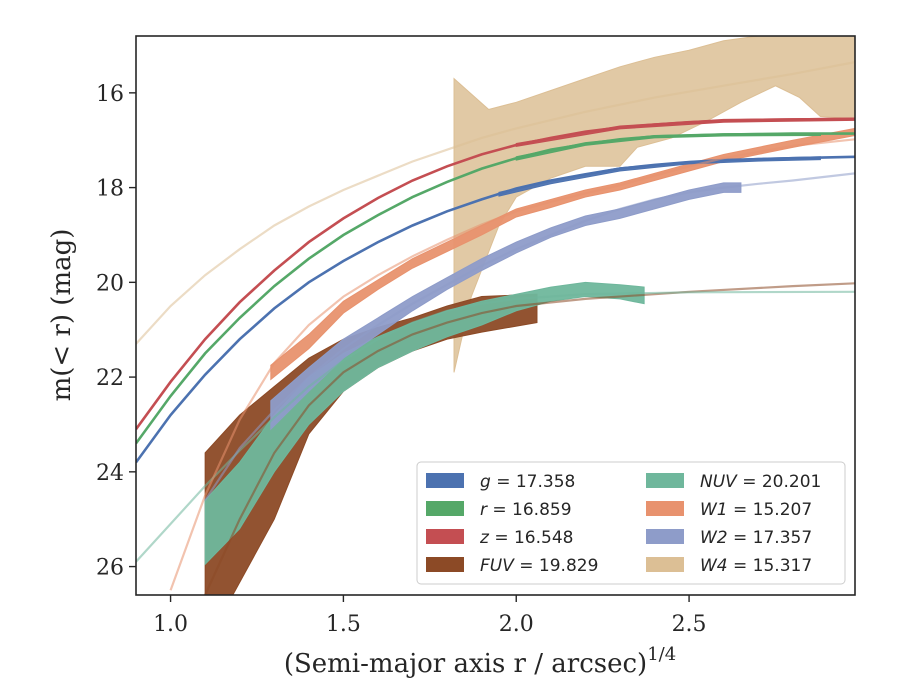 This screenshot has height=700, width=900. Describe the element at coordinates (665, 564) in the screenshot. I see `legend-swatch-w4` at that location.